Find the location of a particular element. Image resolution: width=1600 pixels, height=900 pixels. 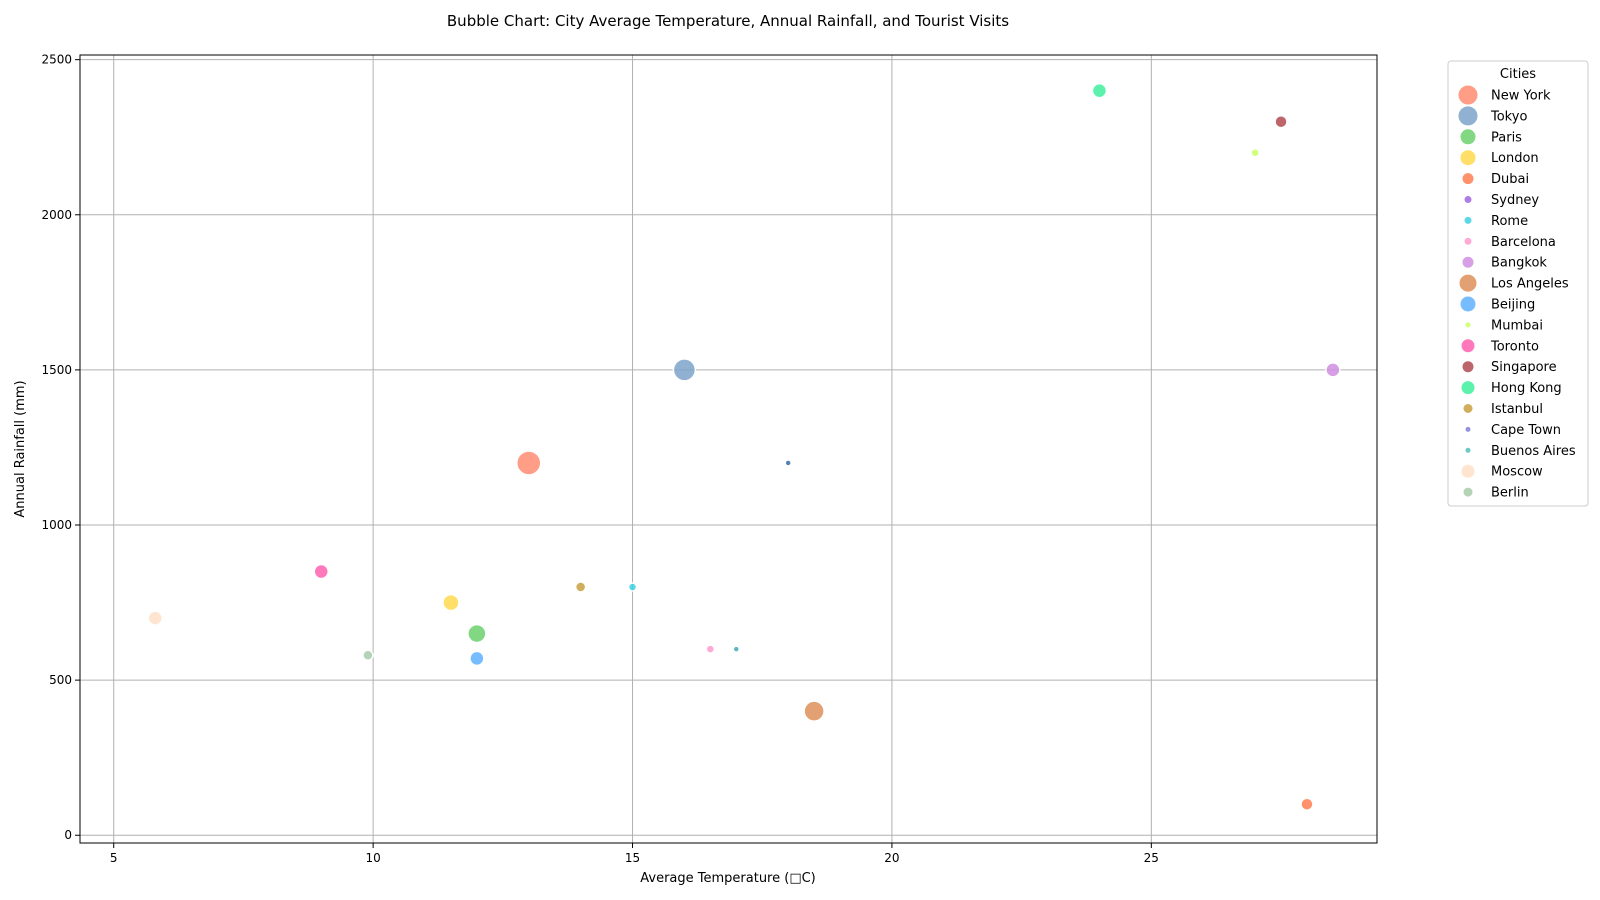

legend-label: Dubai is located at coordinates (1510, 179).